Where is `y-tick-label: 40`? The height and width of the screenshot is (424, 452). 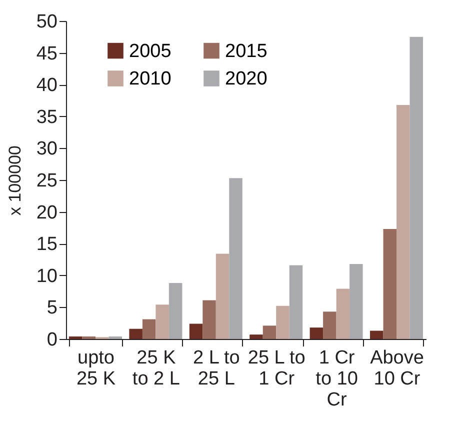
y-tick-label: 40 is located at coordinates (47, 85).